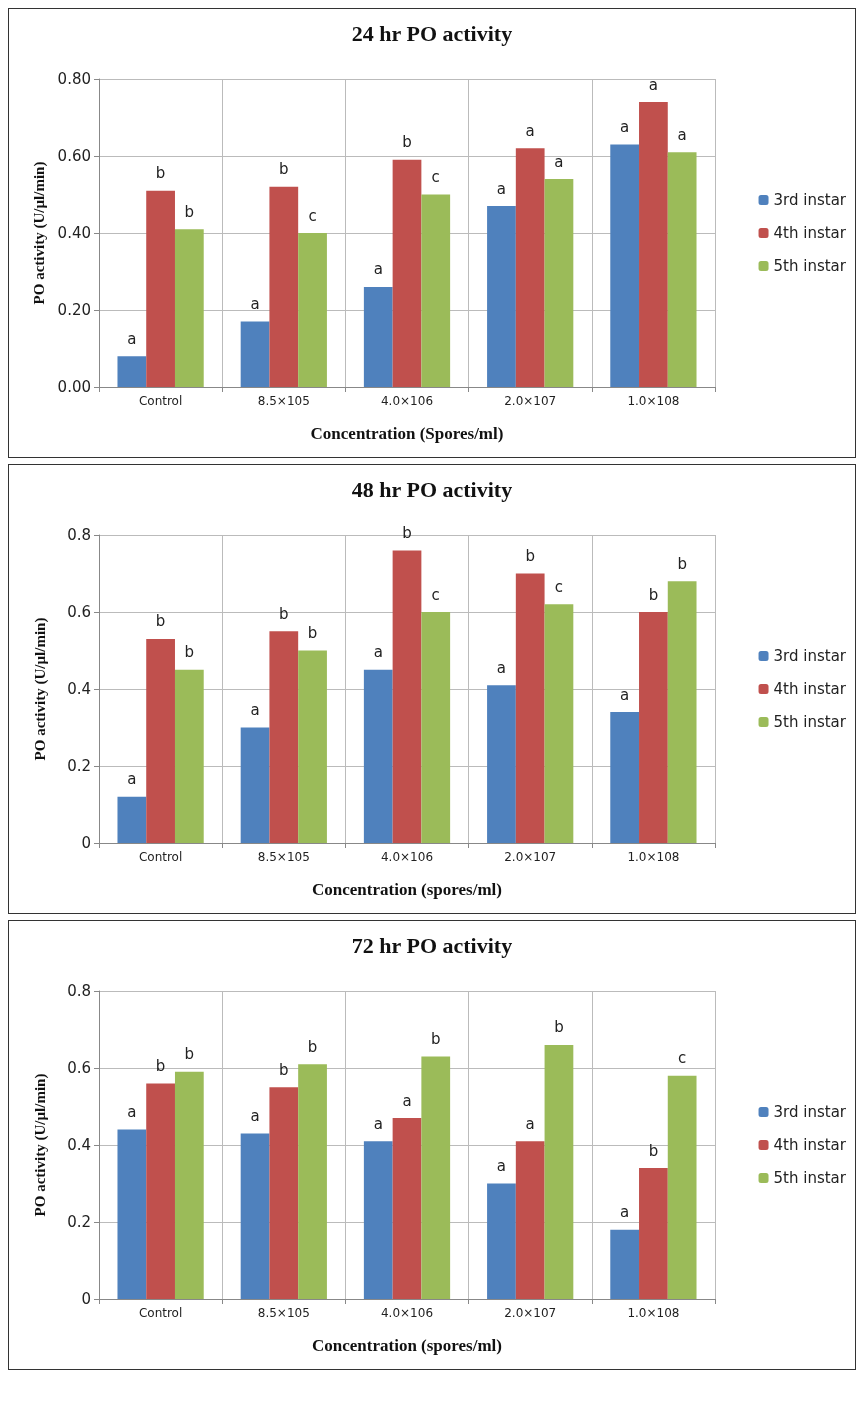 The width and height of the screenshot is (864, 1403). What do you see at coordinates (810, 1112) in the screenshot?
I see `legend-label: 3rd instar` at bounding box center [810, 1112].